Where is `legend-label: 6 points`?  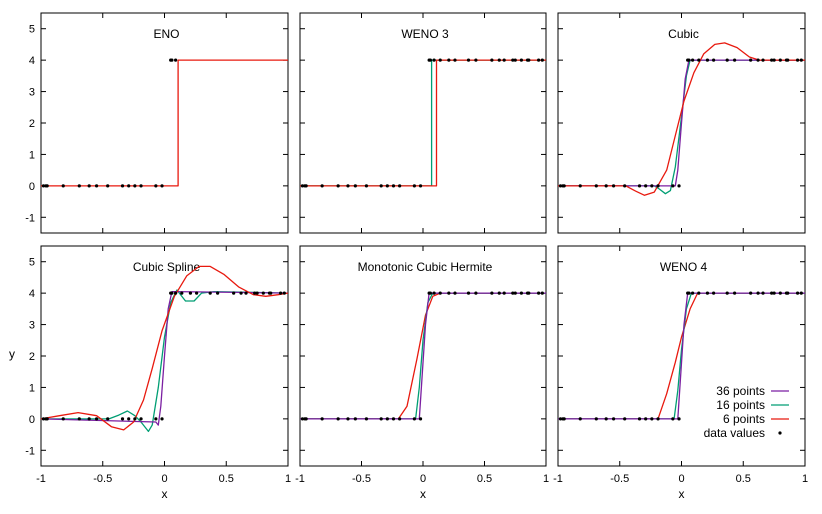 legend-label: 6 points is located at coordinates (744, 419).